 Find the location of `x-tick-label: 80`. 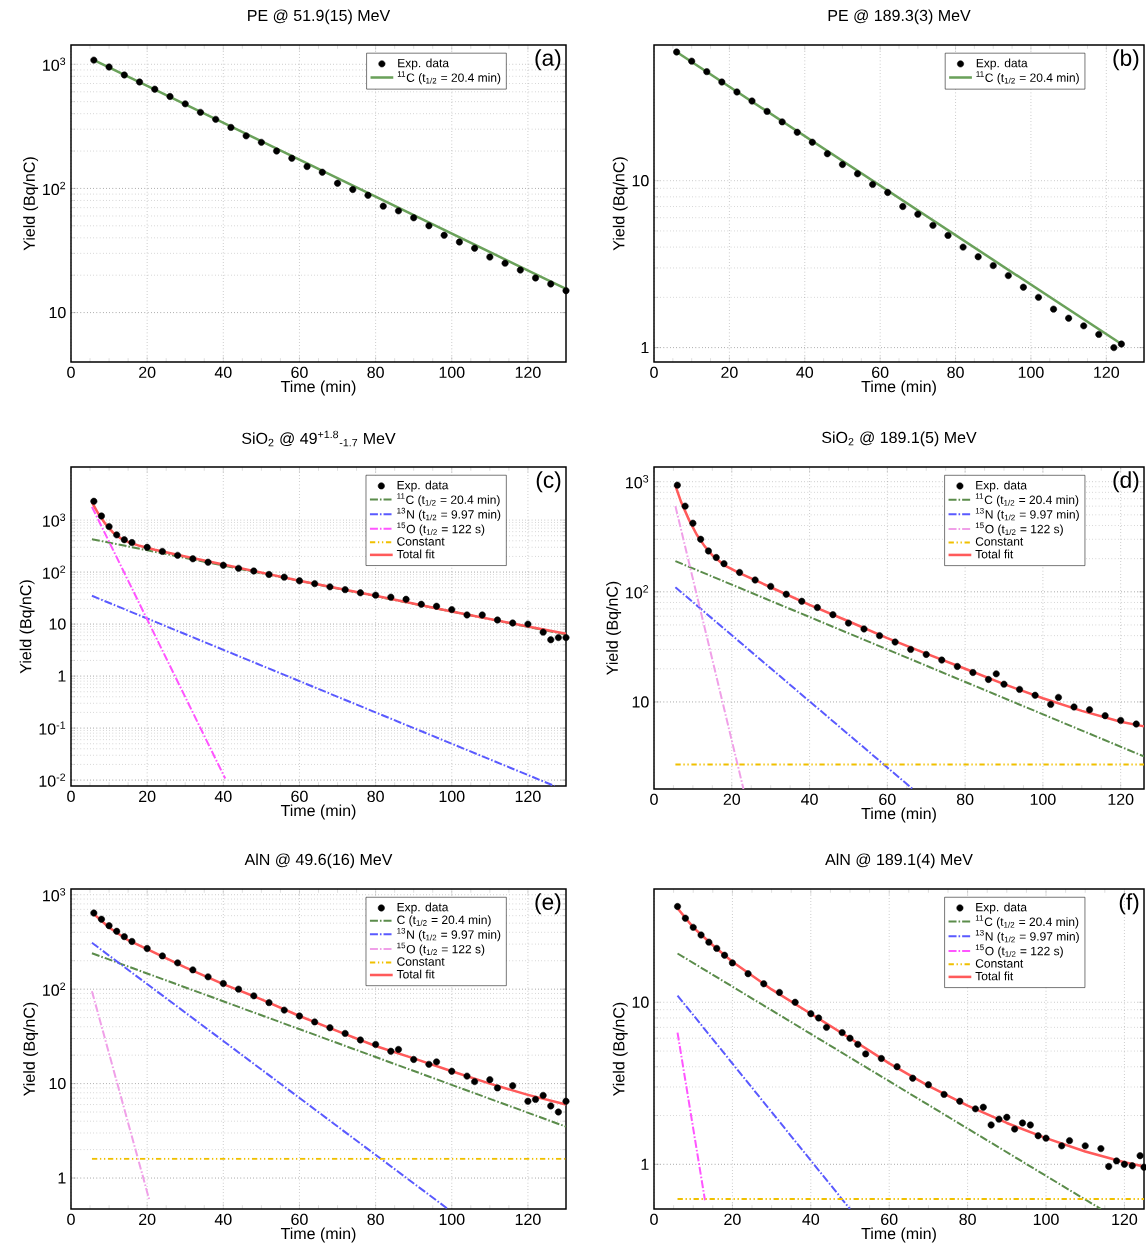

x-tick-label: 80 is located at coordinates (967, 1219).